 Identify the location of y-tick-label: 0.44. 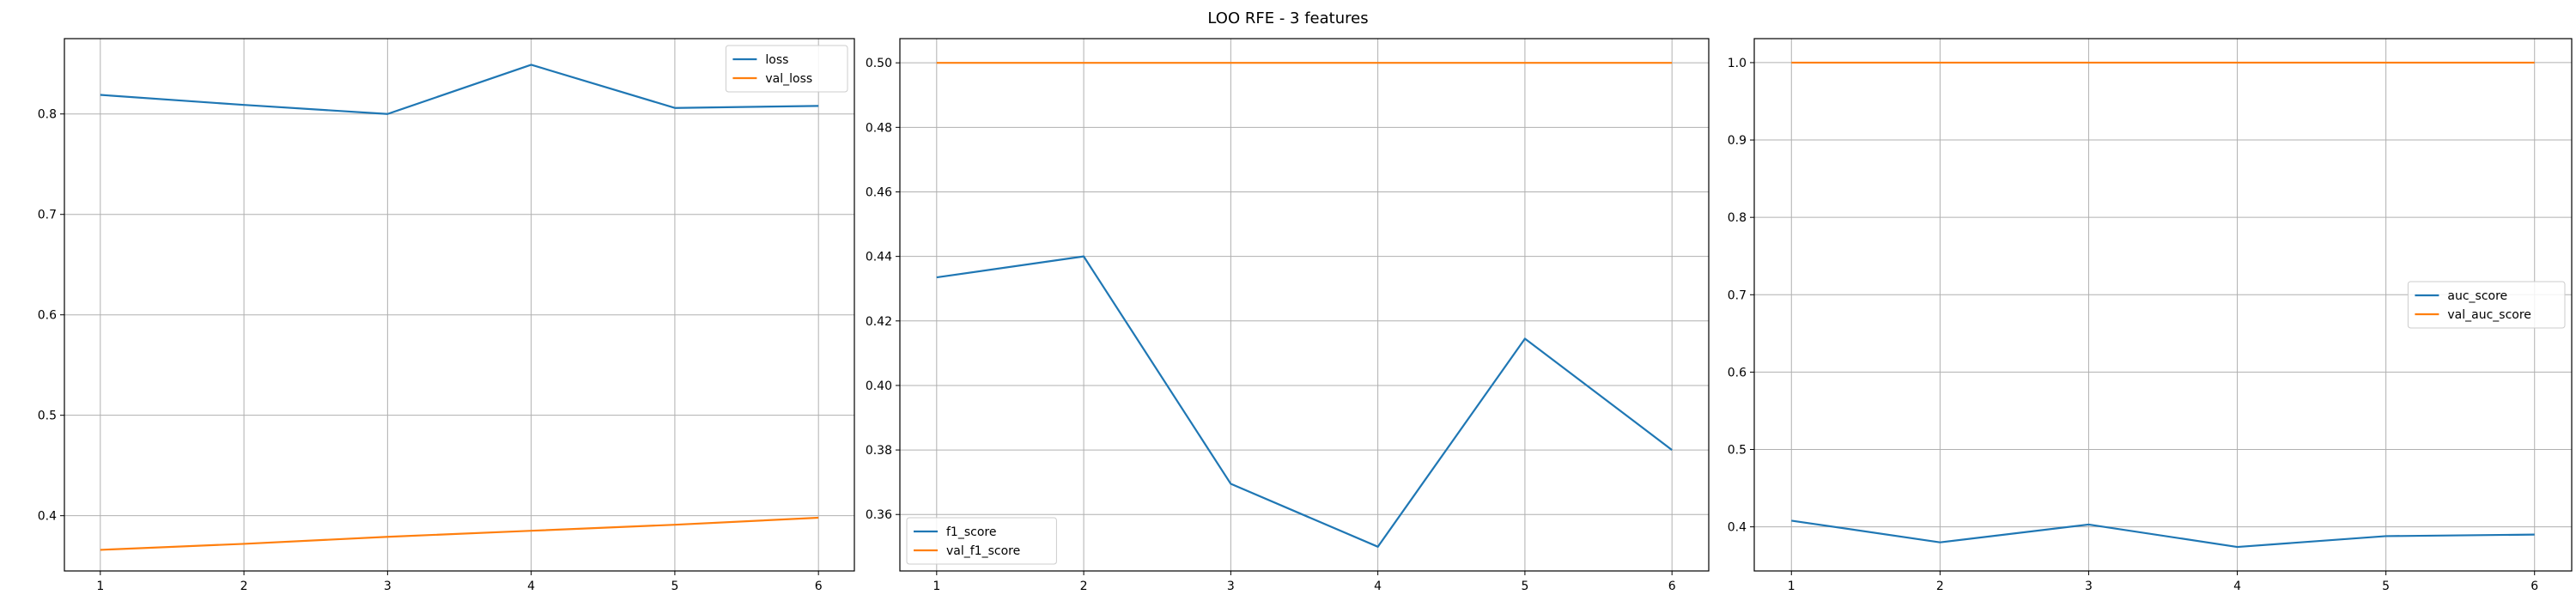
(879, 257).